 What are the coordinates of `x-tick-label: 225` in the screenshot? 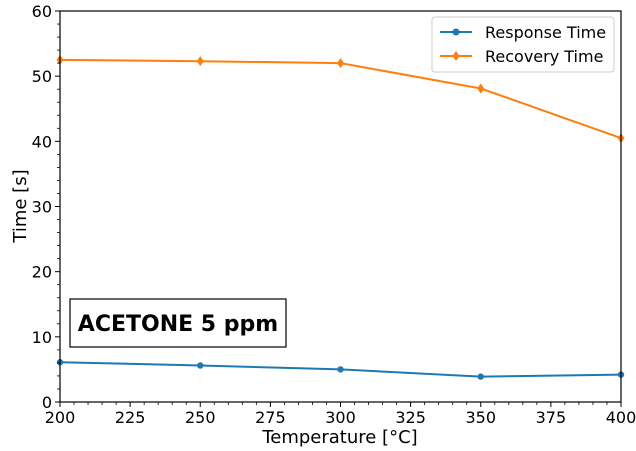 It's located at (130, 417).